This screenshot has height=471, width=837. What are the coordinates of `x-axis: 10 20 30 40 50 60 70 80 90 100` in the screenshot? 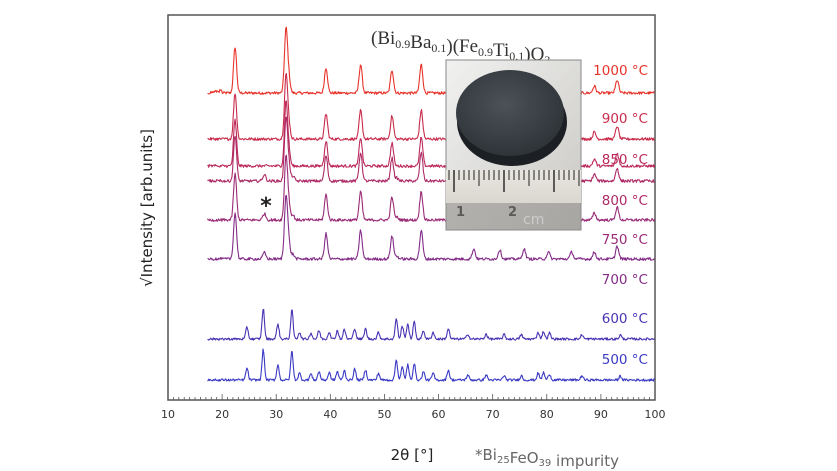 It's located at (413, 407).